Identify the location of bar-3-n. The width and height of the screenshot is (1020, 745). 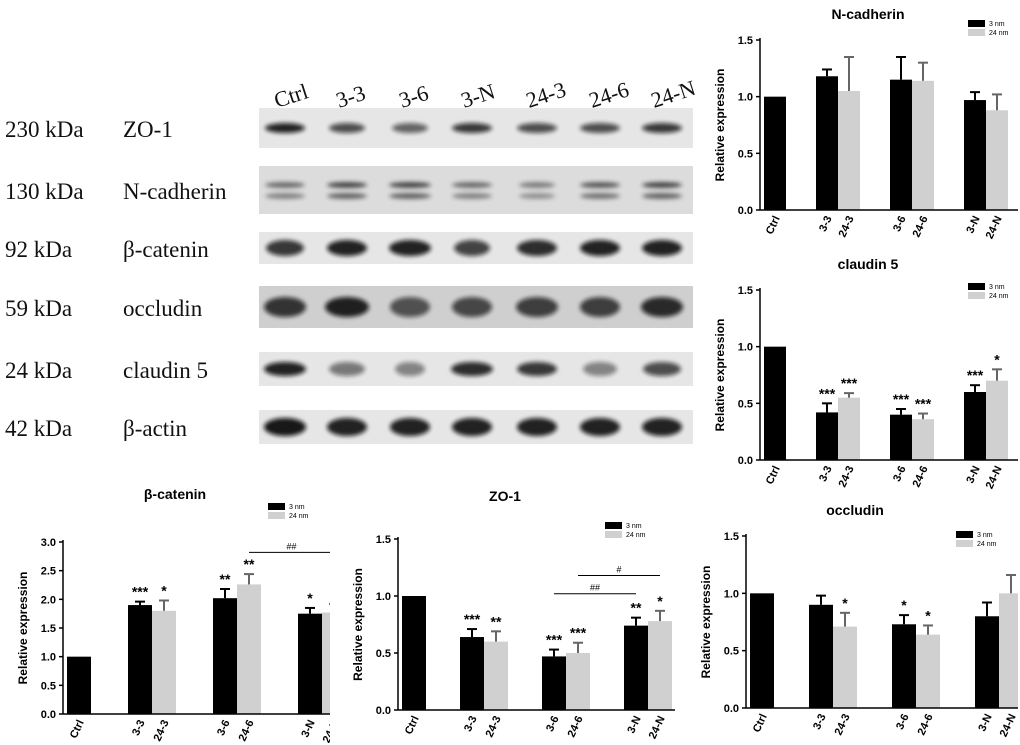
(975, 426).